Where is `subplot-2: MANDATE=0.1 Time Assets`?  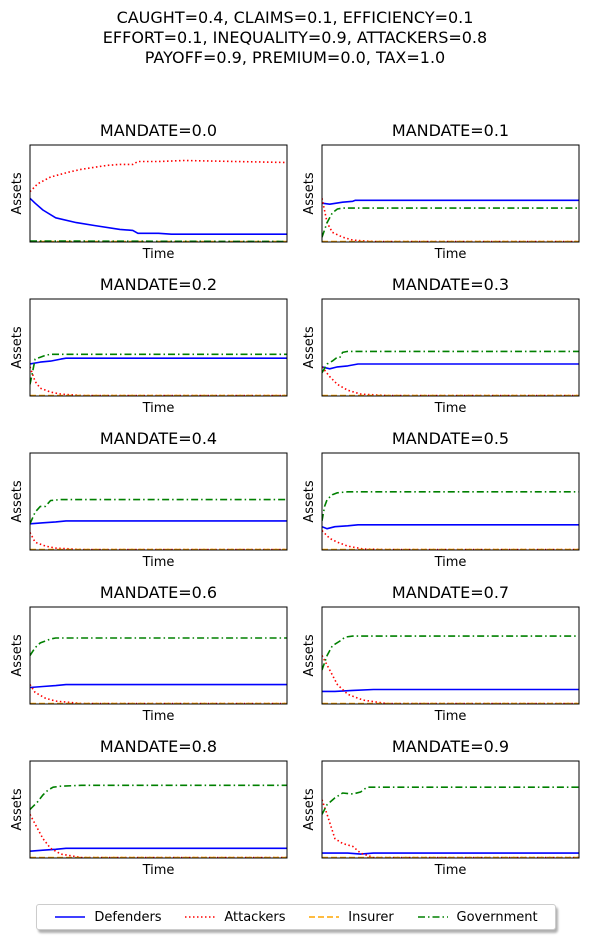
subplot-2: MANDATE=0.1 Time Assets is located at coordinates (440, 191).